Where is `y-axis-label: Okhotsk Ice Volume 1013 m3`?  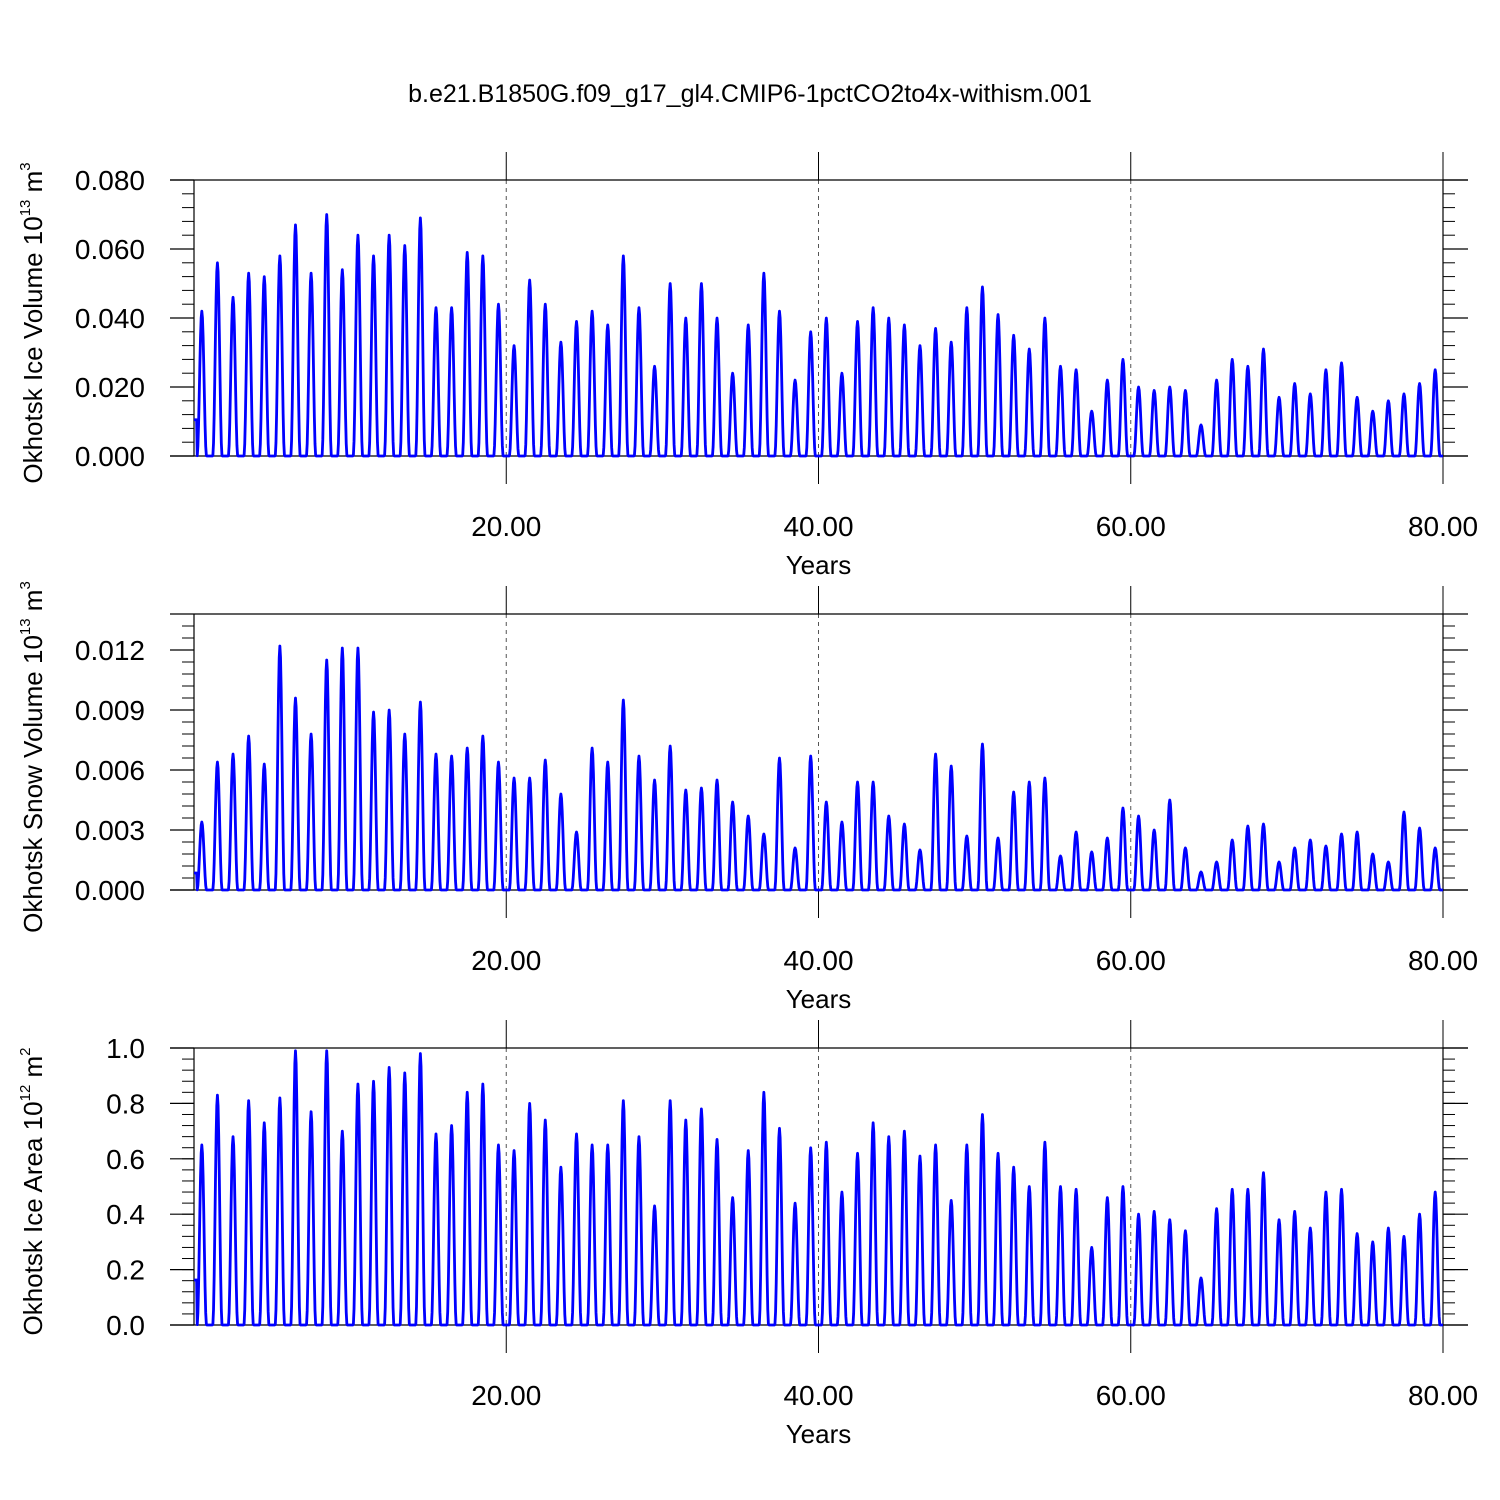 y-axis-label: Okhotsk Ice Volume 1013 m3 is located at coordinates (32, 322).